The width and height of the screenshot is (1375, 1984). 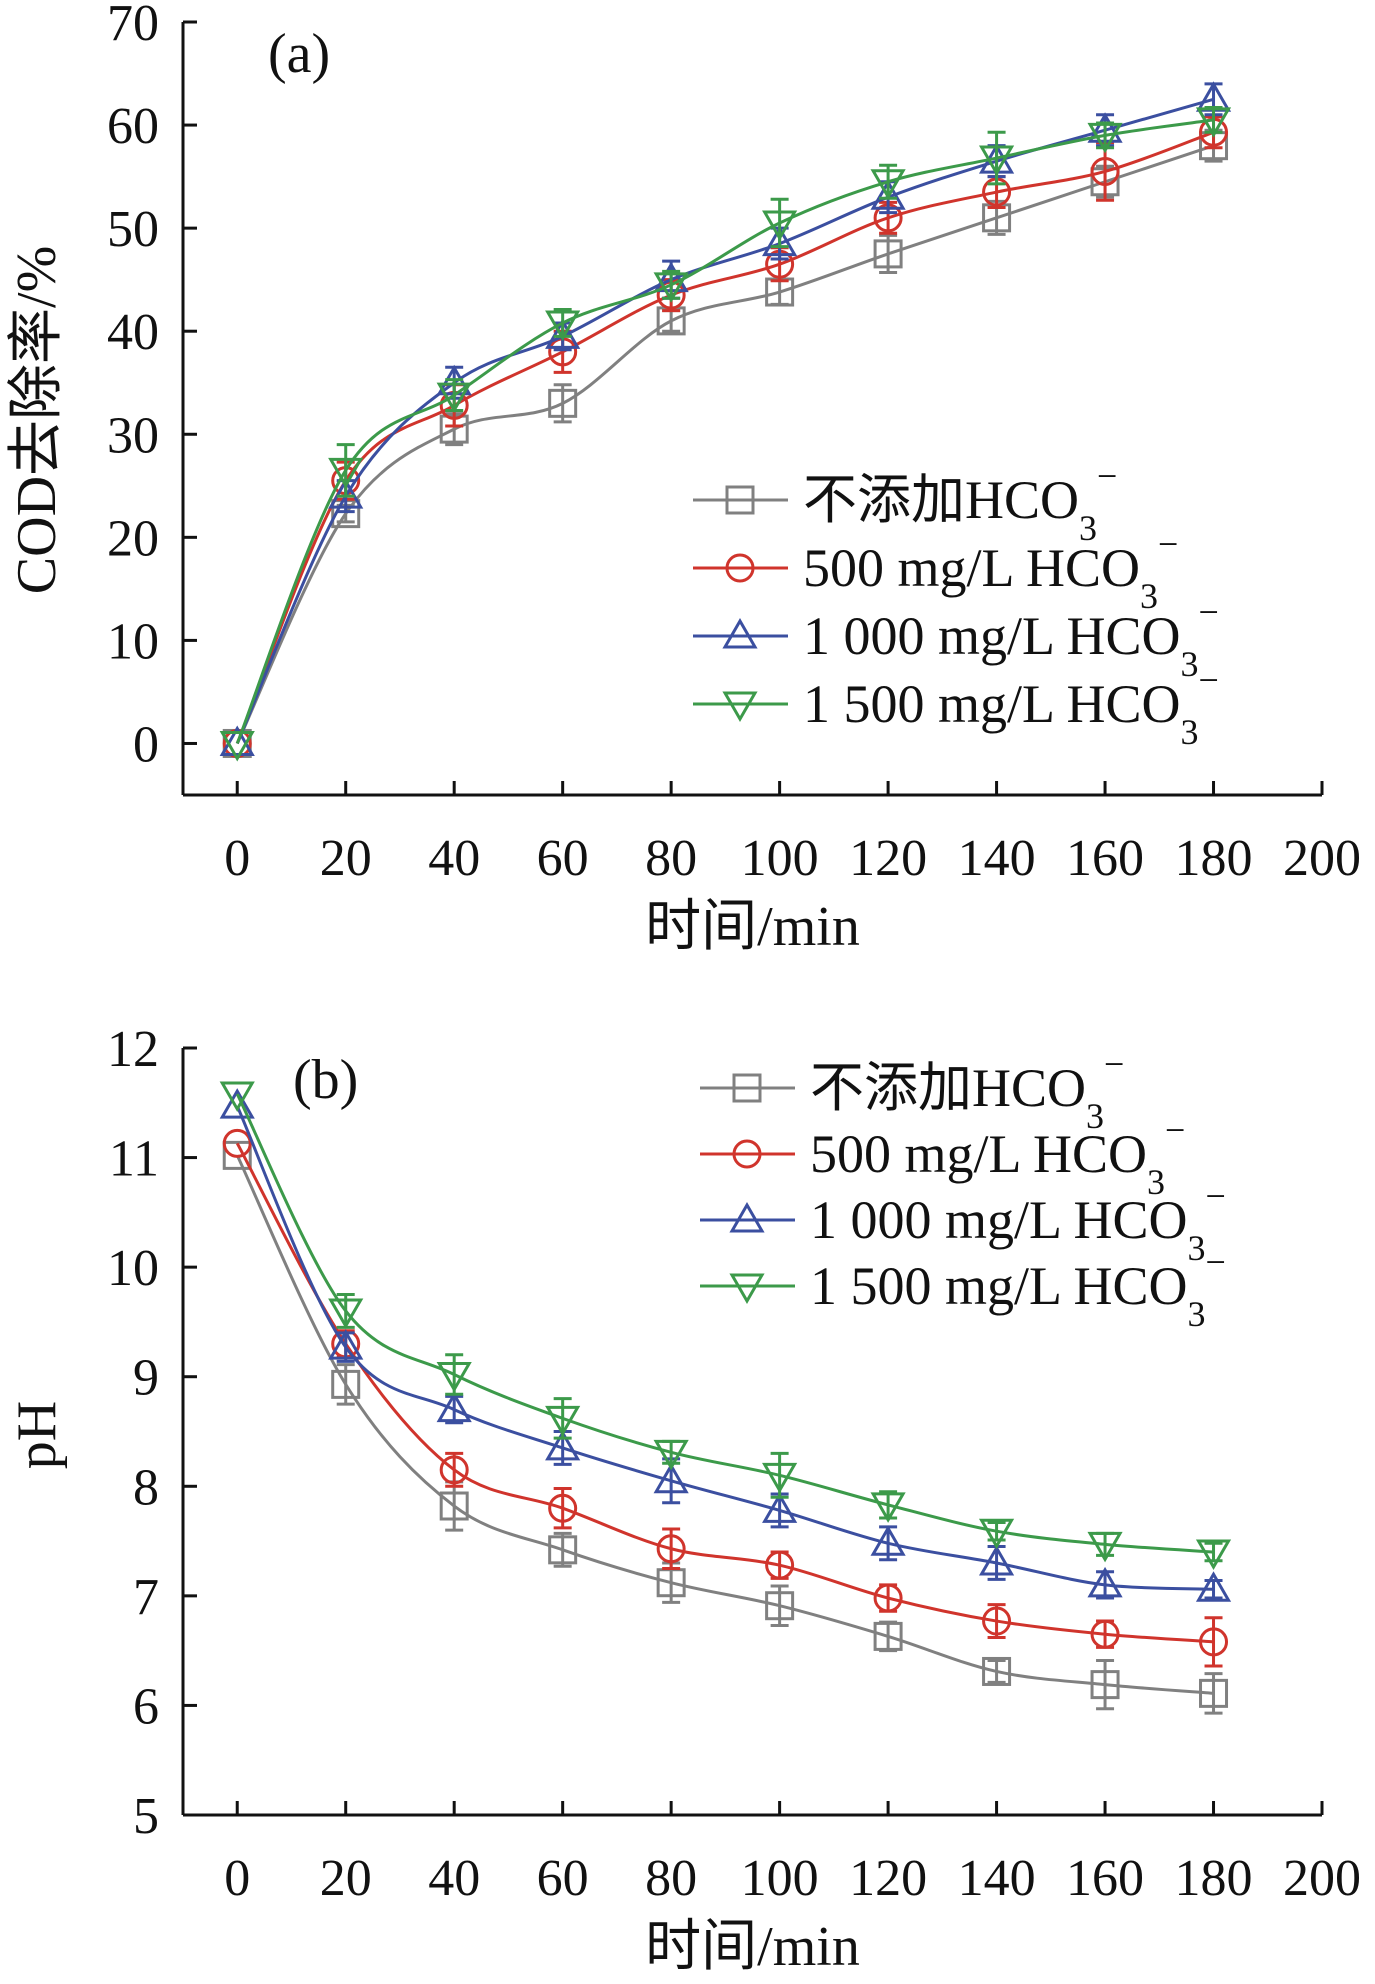 What do you see at coordinates (133, 229) in the screenshot?
I see `y-tick-label: 50` at bounding box center [133, 229].